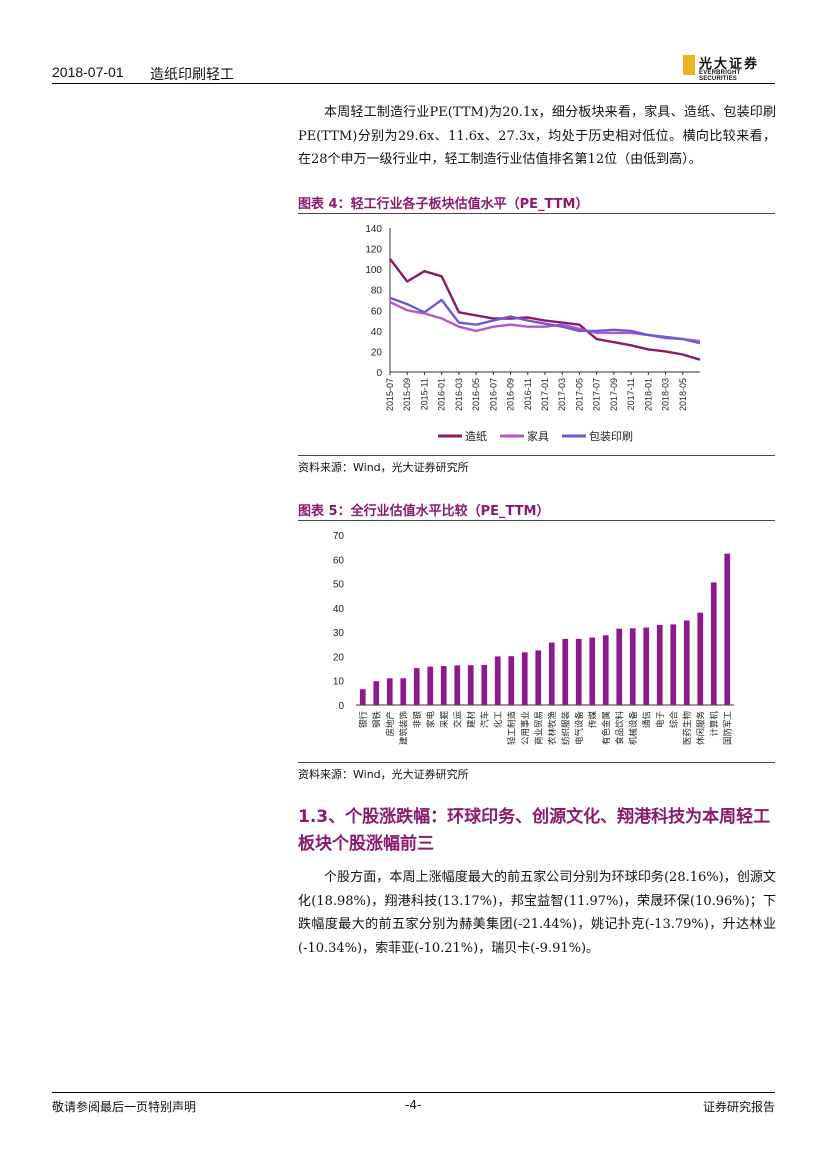 This screenshot has height=1169, width=827. What do you see at coordinates (493, 394) in the screenshot?
I see `x-tick-label: 2016-07` at bounding box center [493, 394].